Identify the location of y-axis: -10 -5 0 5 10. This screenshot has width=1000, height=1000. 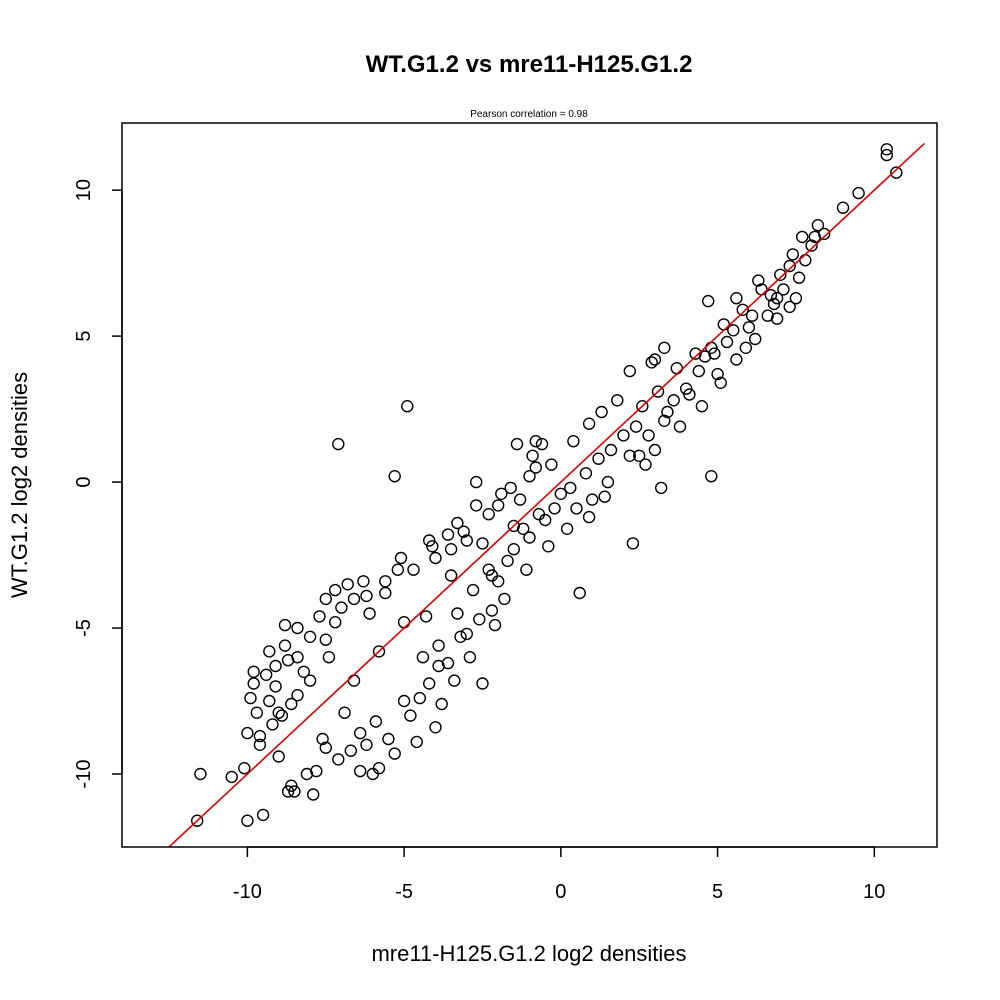
(98, 483).